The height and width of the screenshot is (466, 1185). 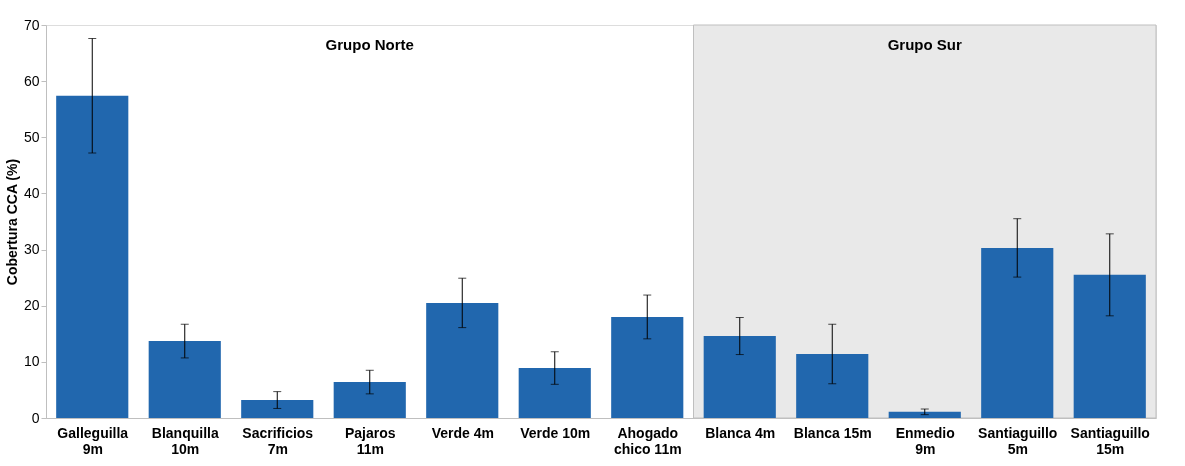 I want to click on y-axis-title: Cobertura CCA (%), so click(x=11, y=222).